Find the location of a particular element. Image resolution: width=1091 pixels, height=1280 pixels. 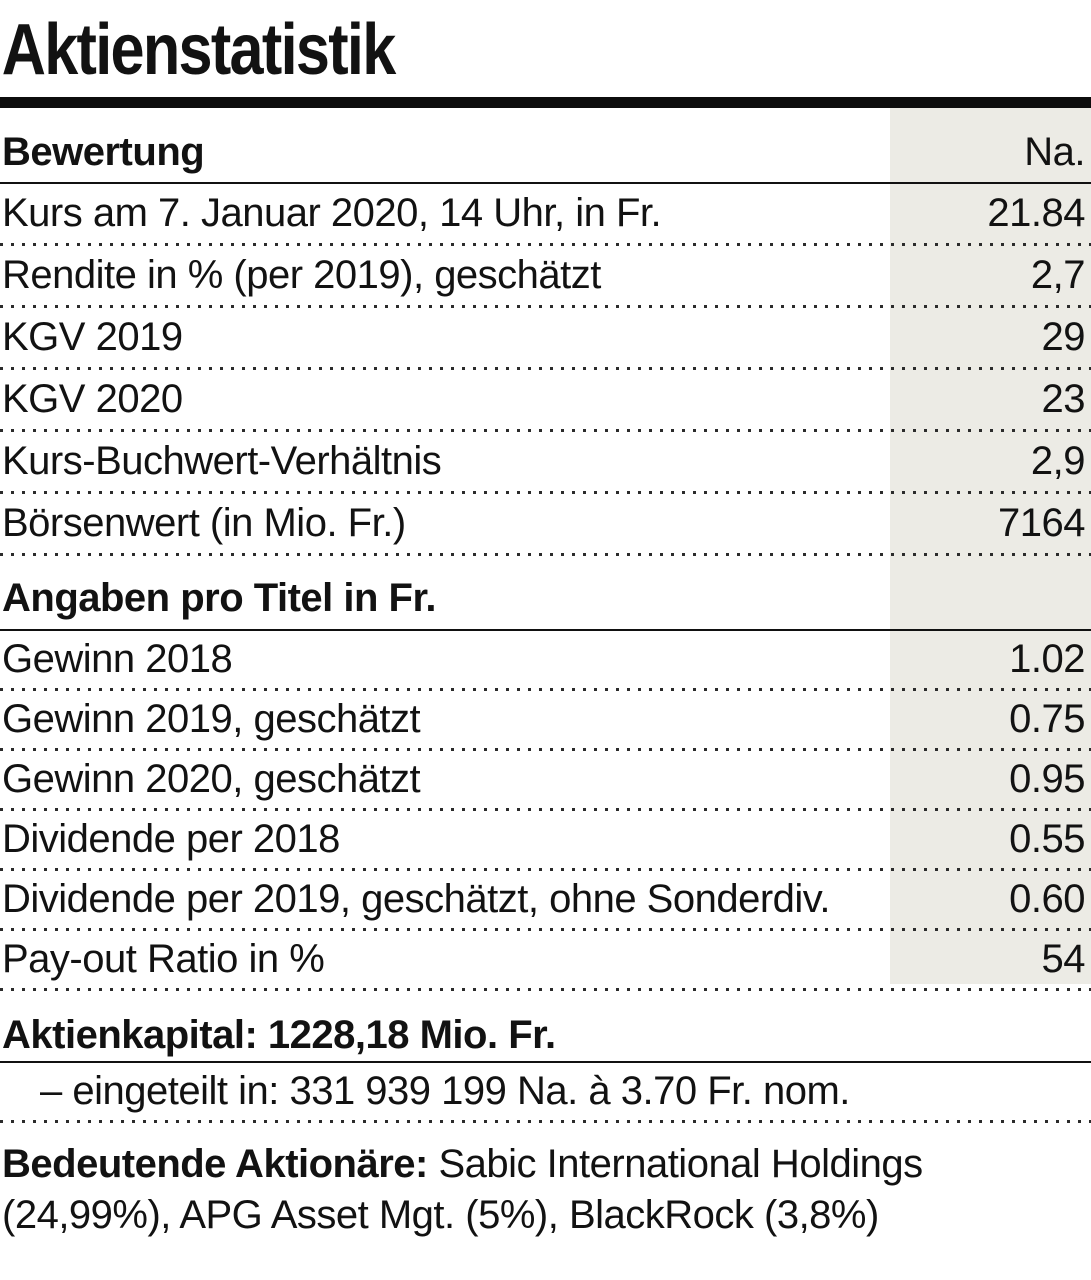

value-column-header: Na. is located at coordinates (1054, 152).